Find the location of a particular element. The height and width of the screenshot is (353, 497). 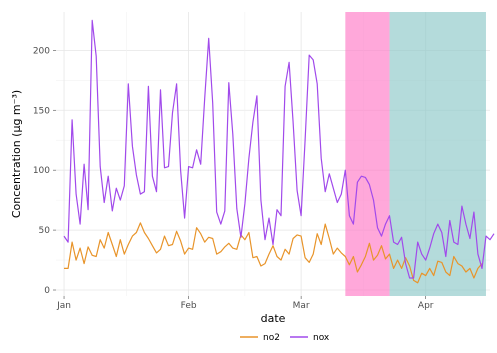

legend: no2 nox is located at coordinates (285, 338).